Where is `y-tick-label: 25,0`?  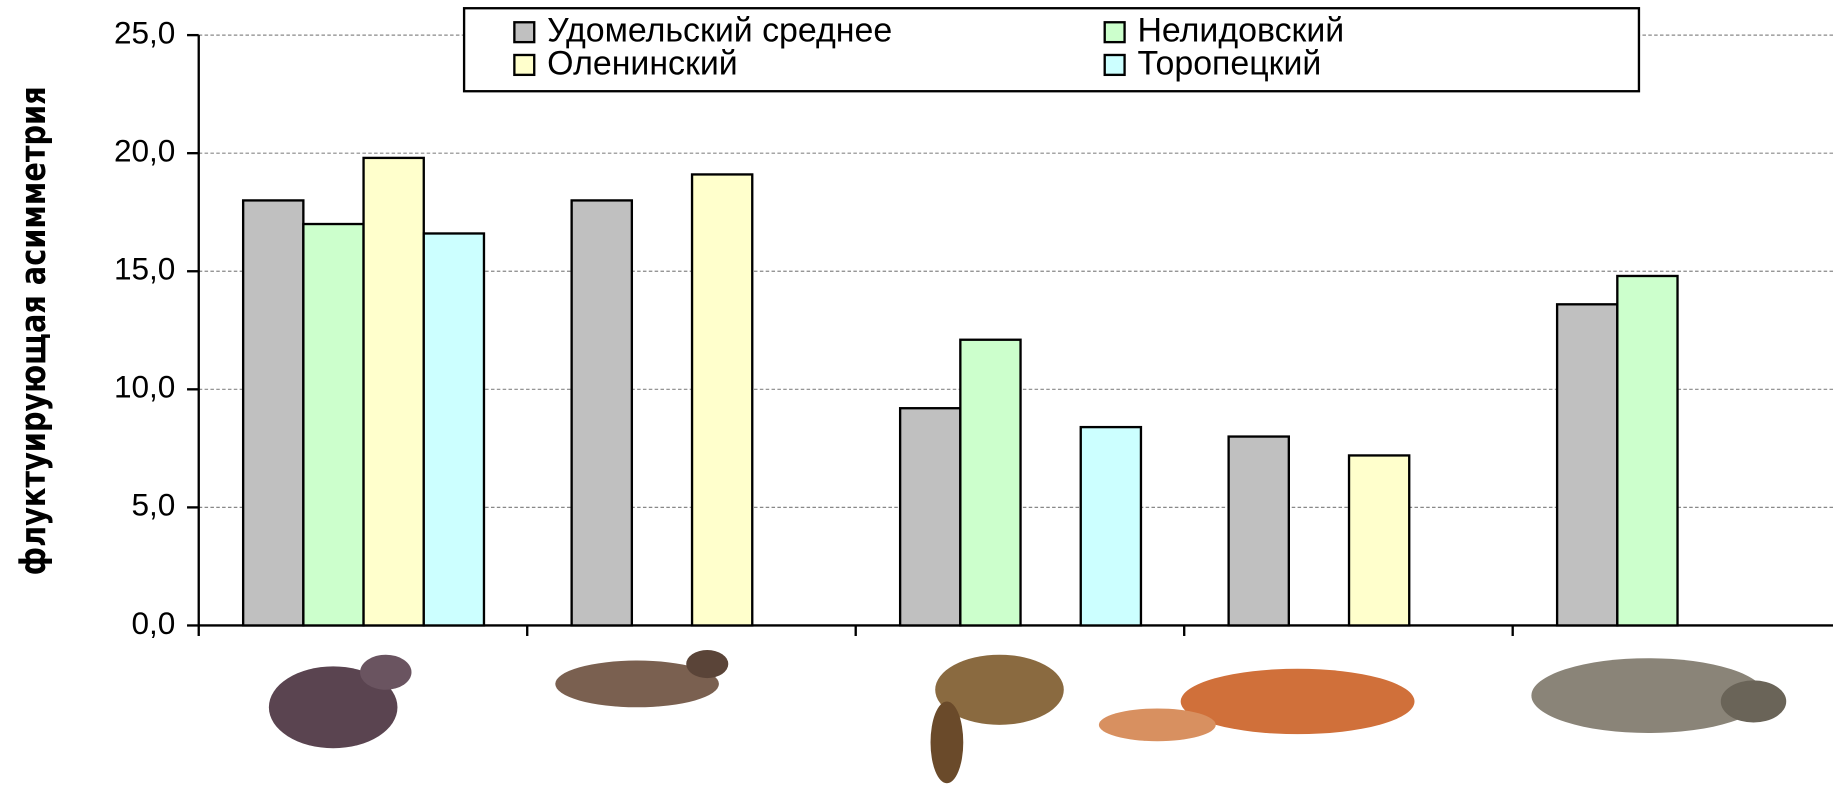 y-tick-label: 25,0 is located at coordinates (144, 32).